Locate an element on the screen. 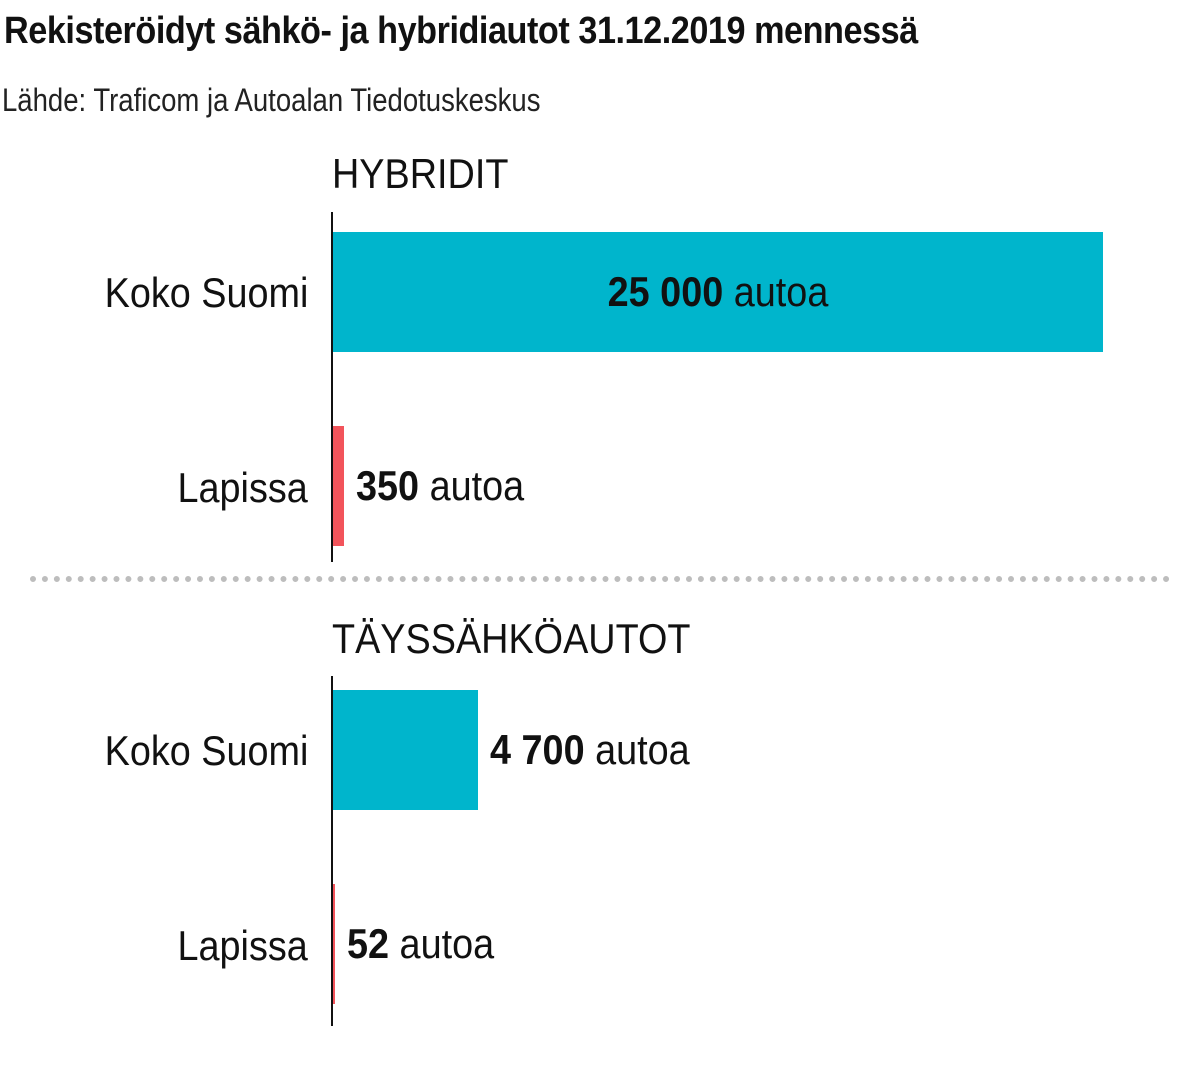 Image resolution: width=1199 pixels, height=1083 pixels. value-label-hybridit-koko-suomi: 25 000 autoa is located at coordinates (718, 291).